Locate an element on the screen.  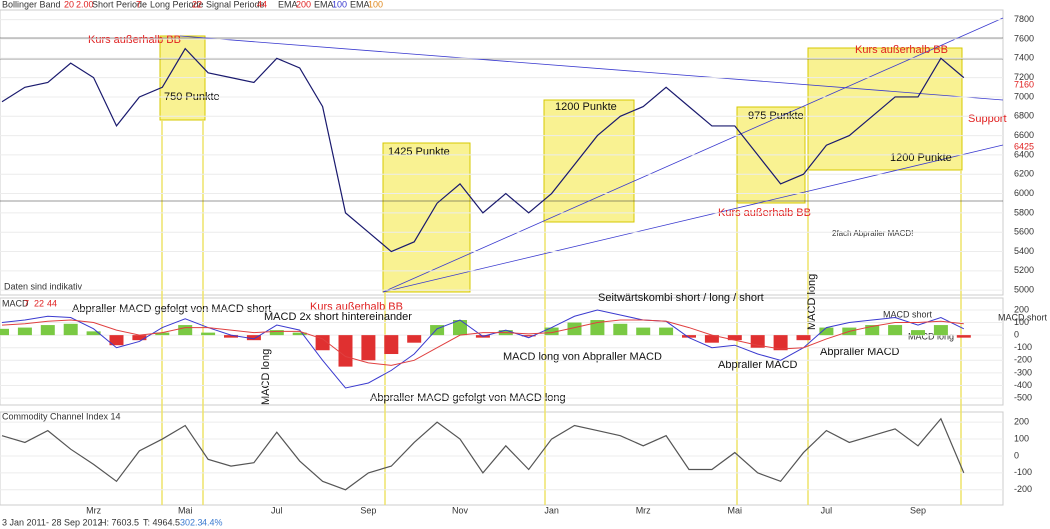
annotation: MACD 2x short hintereinander is located at coordinates (338, 317).